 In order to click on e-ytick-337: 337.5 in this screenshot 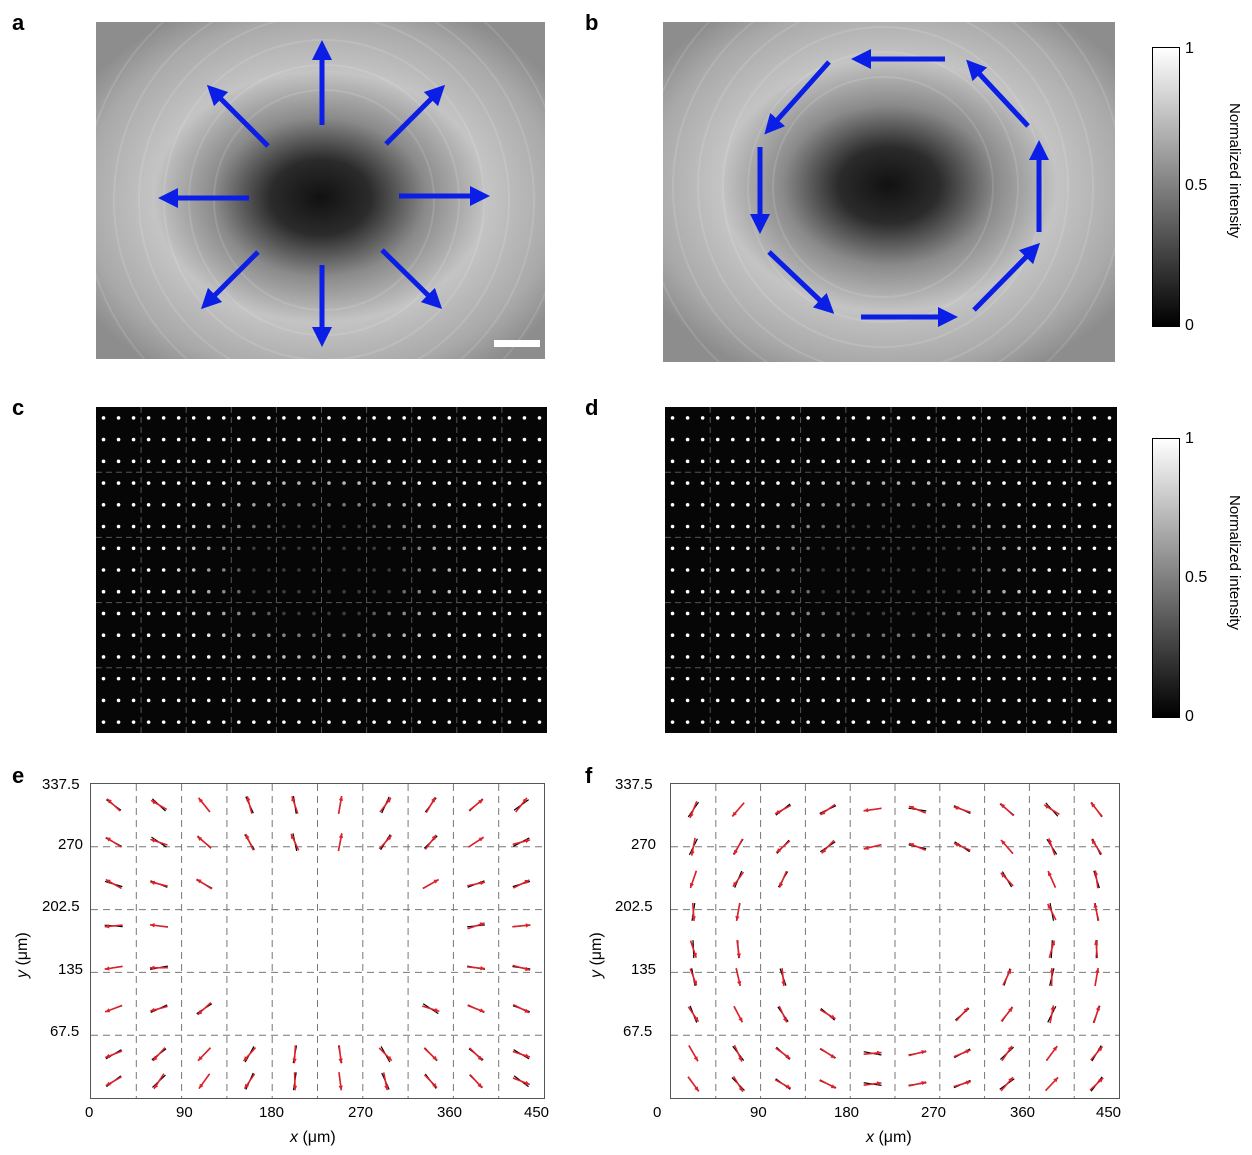, I will do `click(61, 784)`.